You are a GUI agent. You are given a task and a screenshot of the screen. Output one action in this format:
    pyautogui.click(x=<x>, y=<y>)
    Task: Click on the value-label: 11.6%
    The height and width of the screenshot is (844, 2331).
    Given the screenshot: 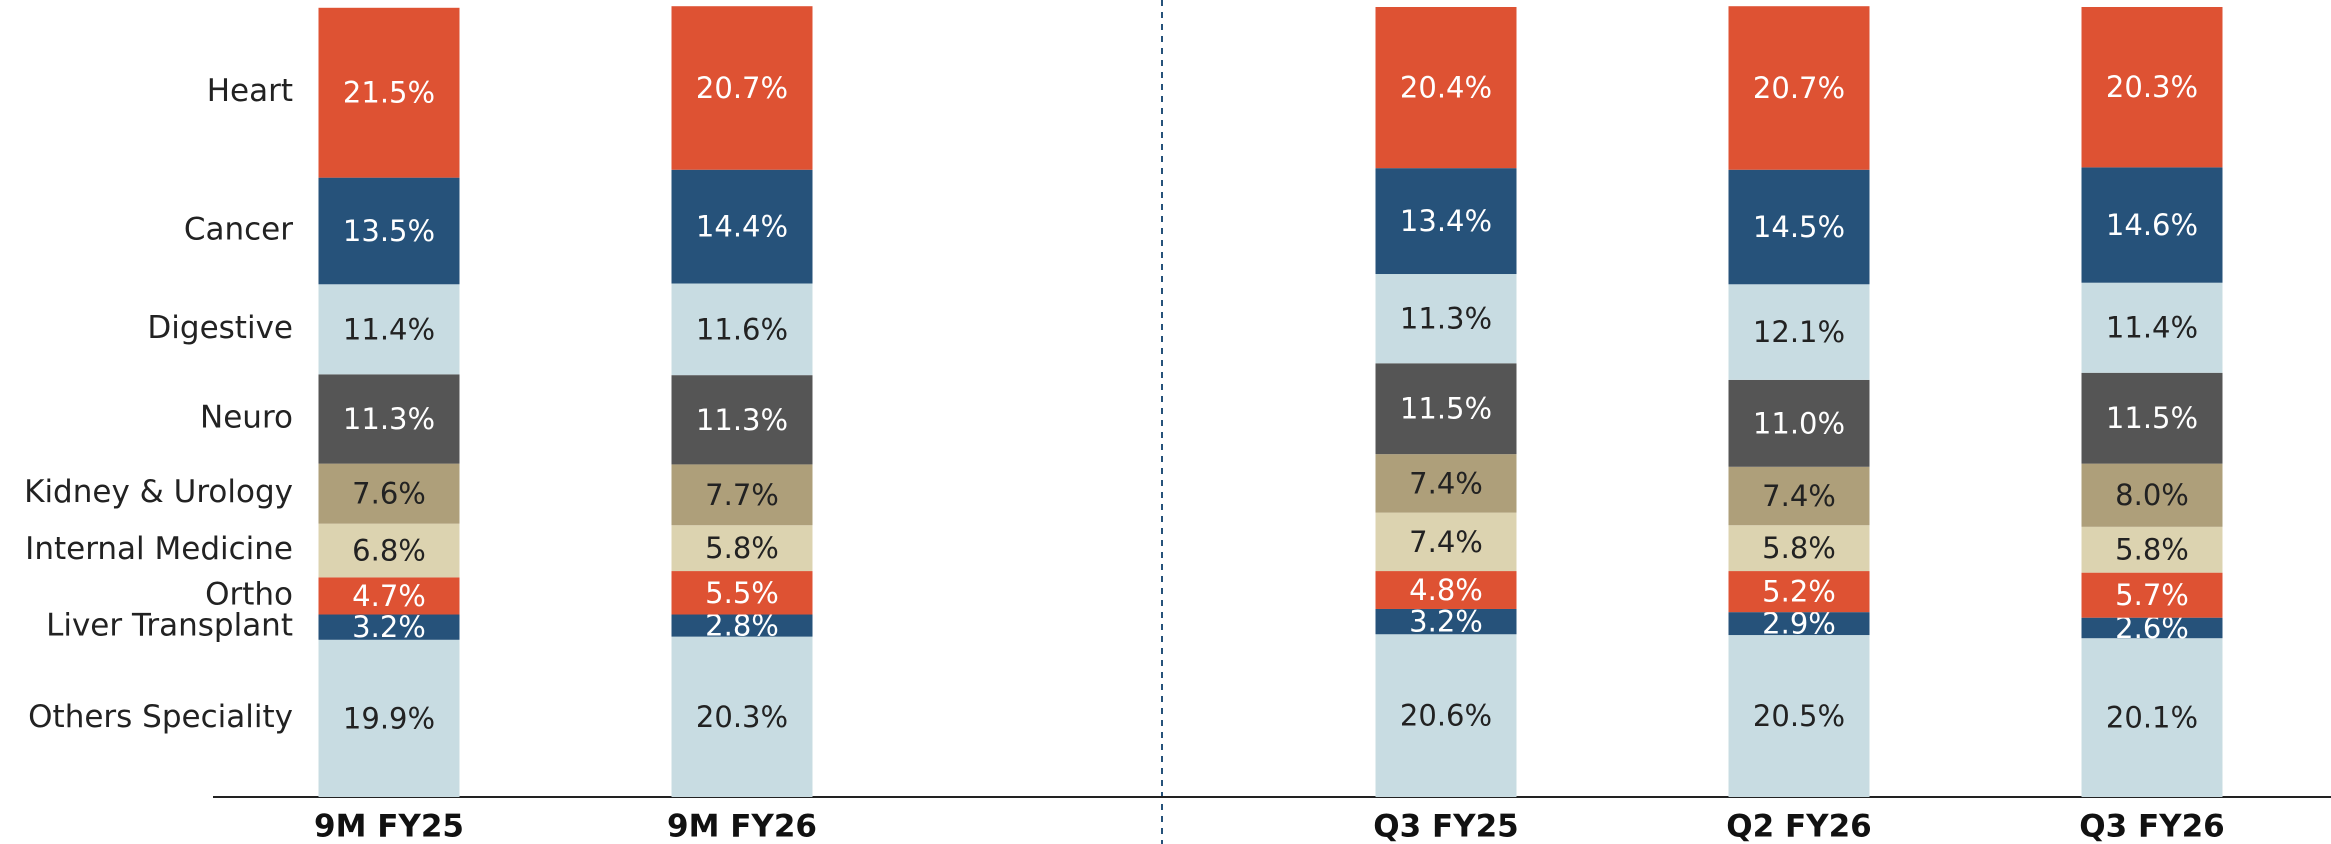 What is the action you would take?
    pyautogui.click(x=742, y=329)
    